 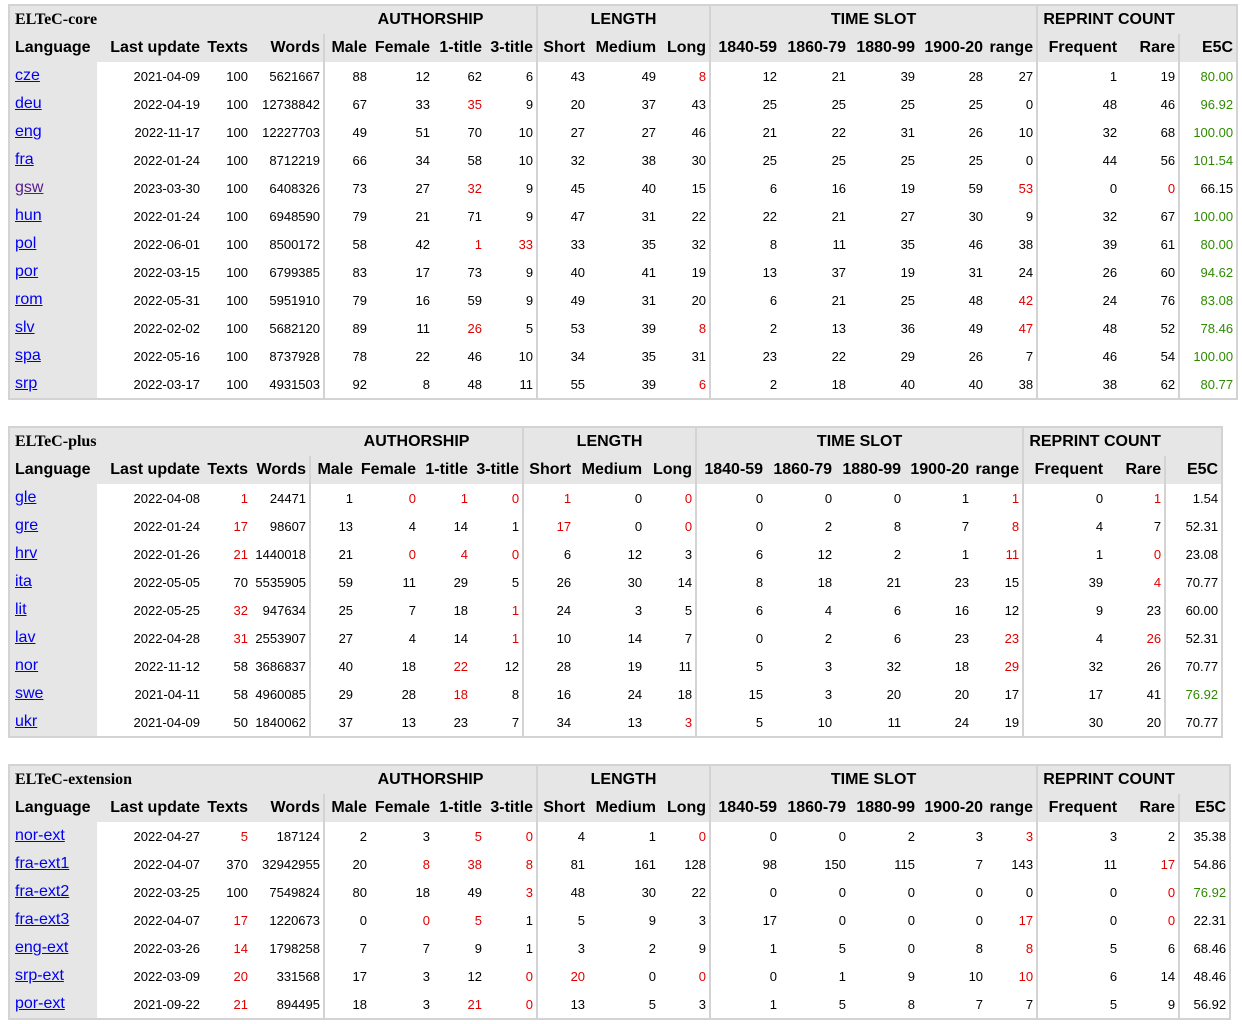 I want to click on column-header-1900-20: 1900-20, so click(x=952, y=808).